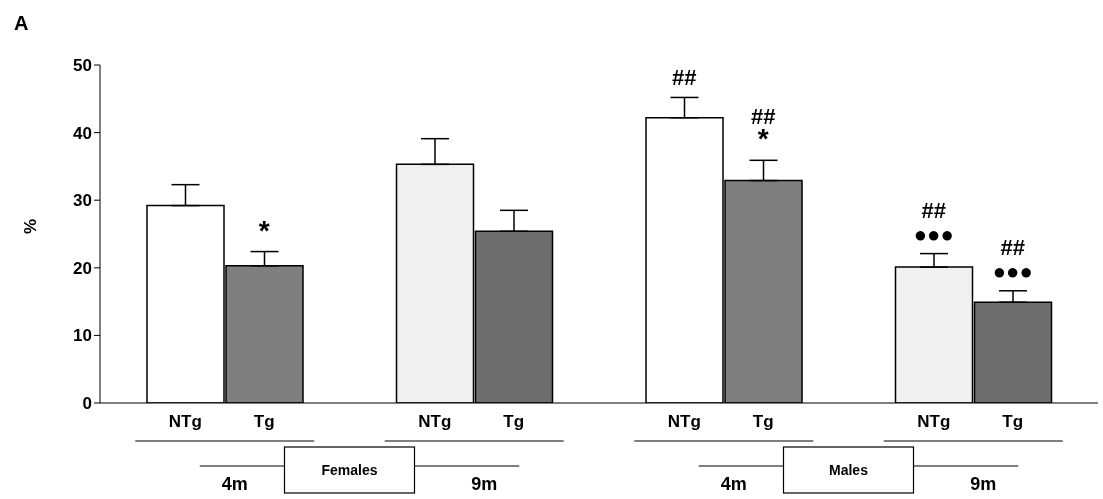 The image size is (1103, 499). I want to click on y-axis-title: %, so click(31, 226).